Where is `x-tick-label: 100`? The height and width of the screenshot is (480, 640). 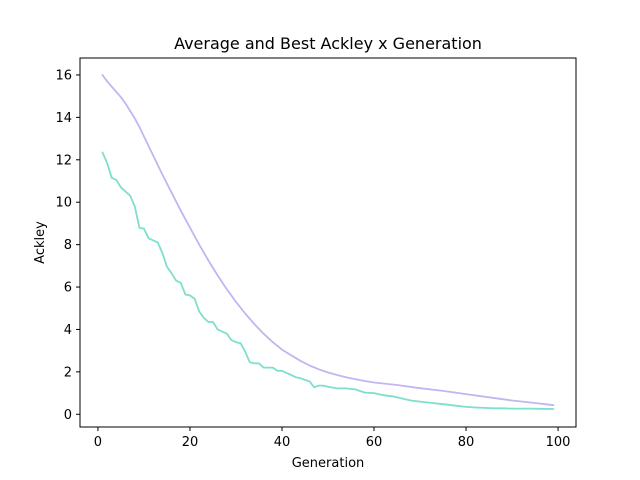
x-tick-label: 100 is located at coordinates (558, 442).